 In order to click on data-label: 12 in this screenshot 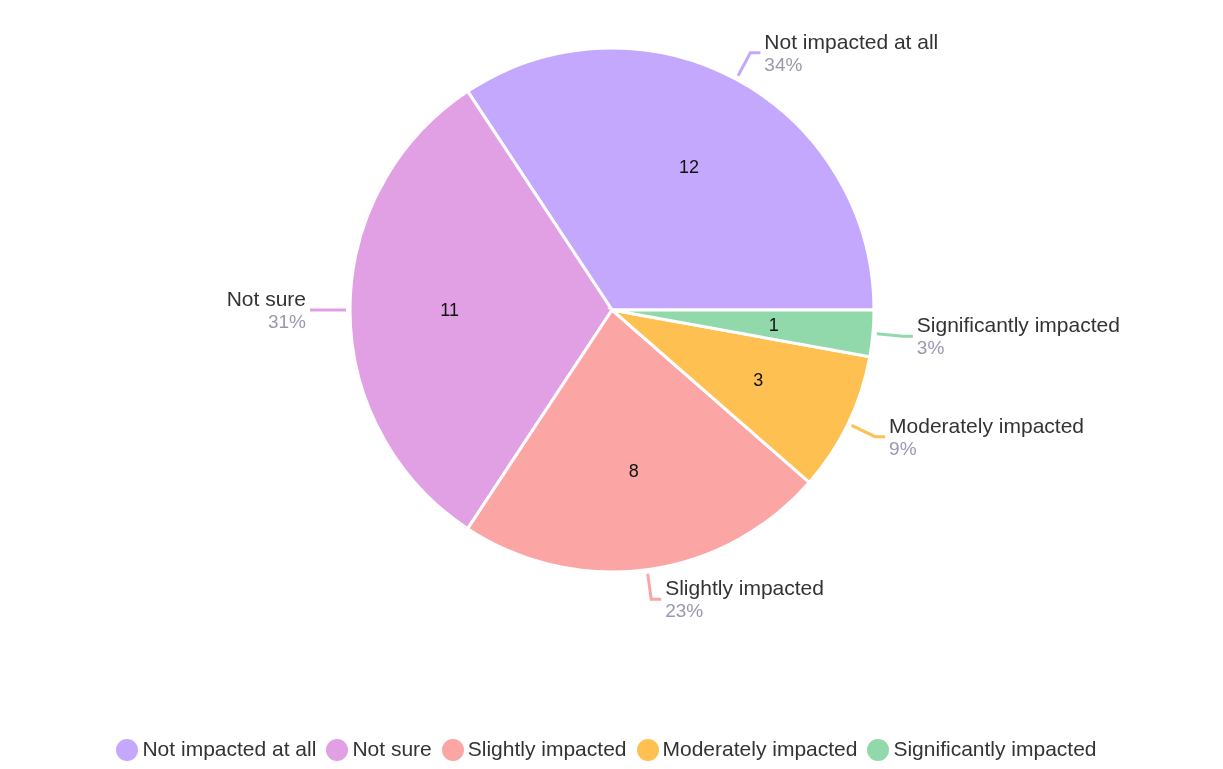, I will do `click(688, 166)`.